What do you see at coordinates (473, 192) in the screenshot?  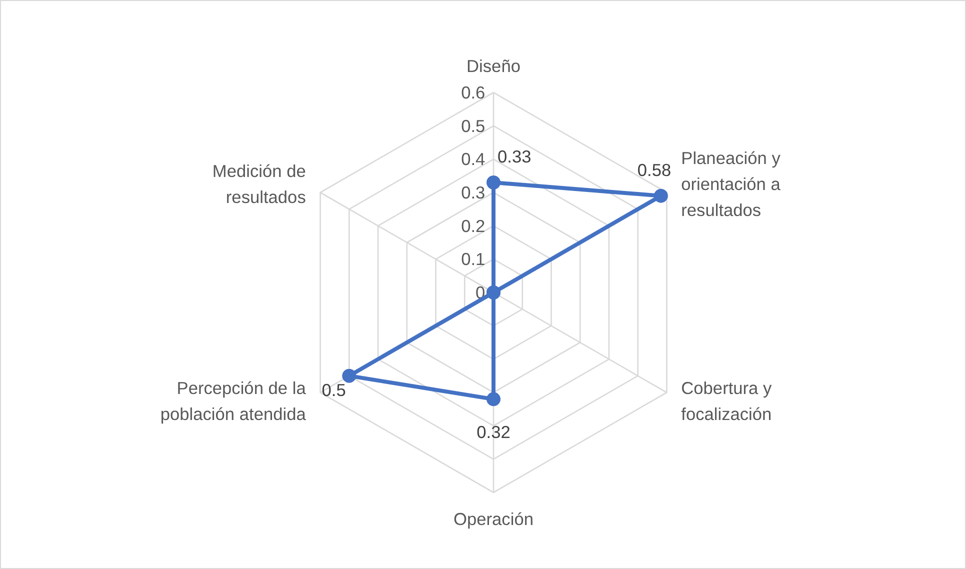 I see `y-tick-label: 0.3` at bounding box center [473, 192].